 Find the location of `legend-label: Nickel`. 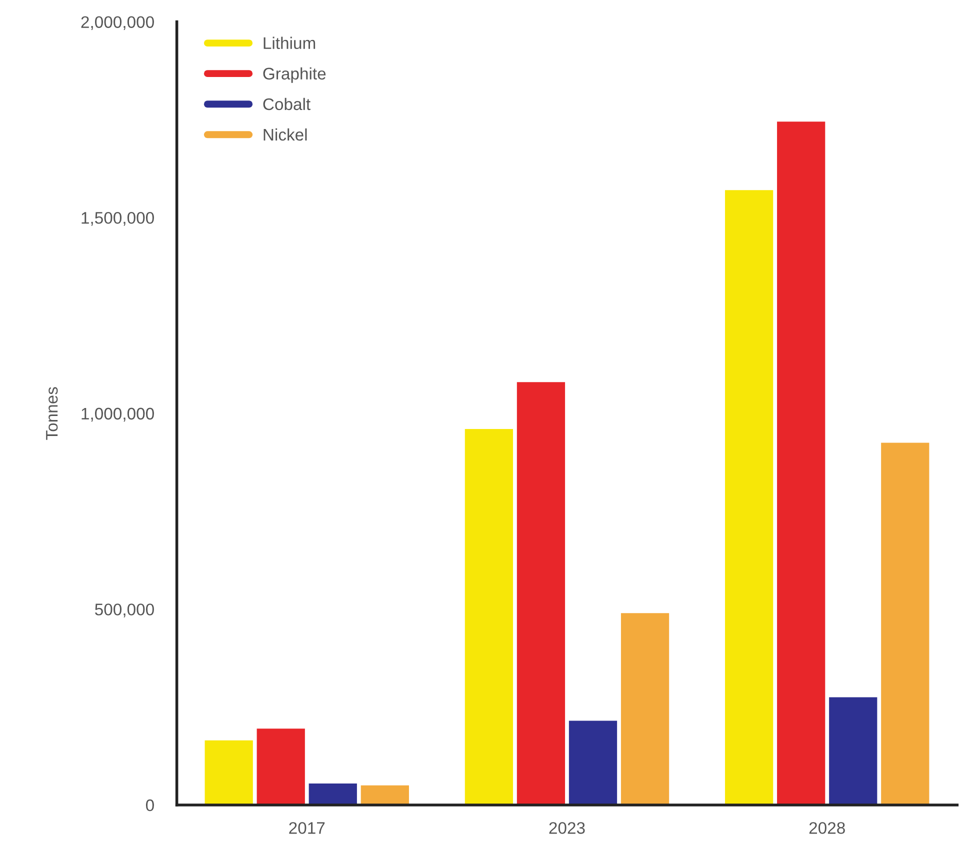

legend-label: Nickel is located at coordinates (285, 134).